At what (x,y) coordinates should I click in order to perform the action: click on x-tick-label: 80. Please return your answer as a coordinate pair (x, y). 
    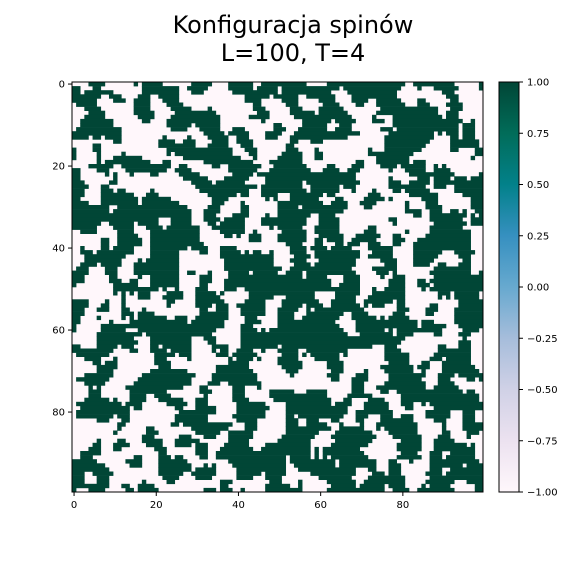
    Looking at the image, I should click on (402, 505).